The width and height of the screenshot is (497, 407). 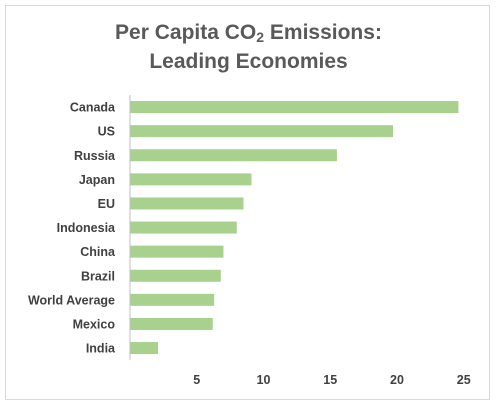 What do you see at coordinates (94, 324) in the screenshot?
I see `category-label: Mexico` at bounding box center [94, 324].